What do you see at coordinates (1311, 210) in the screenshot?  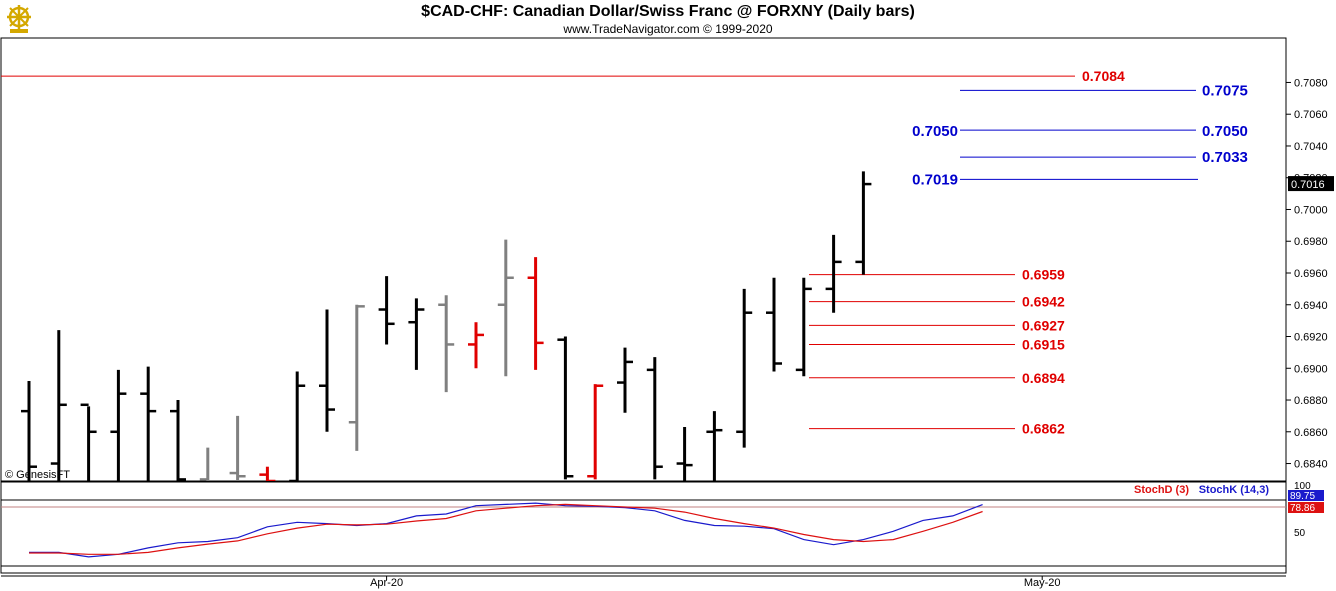 I see `price-tick-label: 0.7000` at bounding box center [1311, 210].